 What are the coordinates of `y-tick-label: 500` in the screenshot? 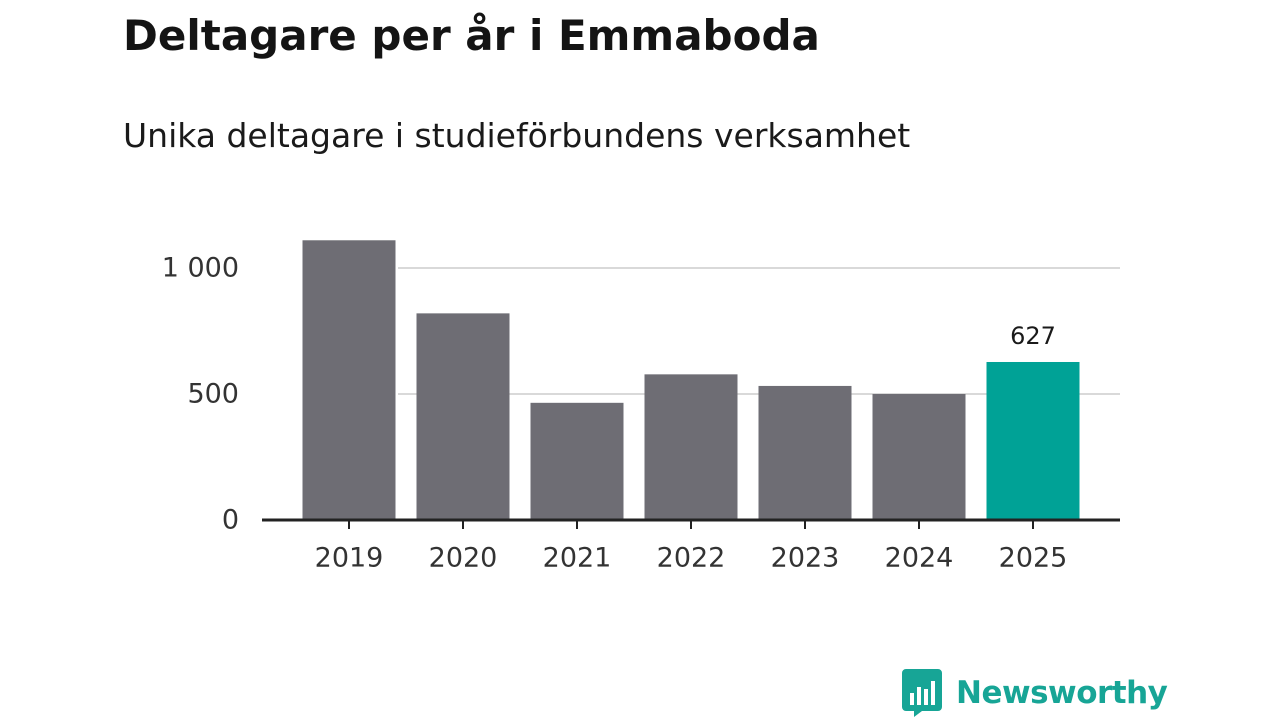 It's located at (213, 394).